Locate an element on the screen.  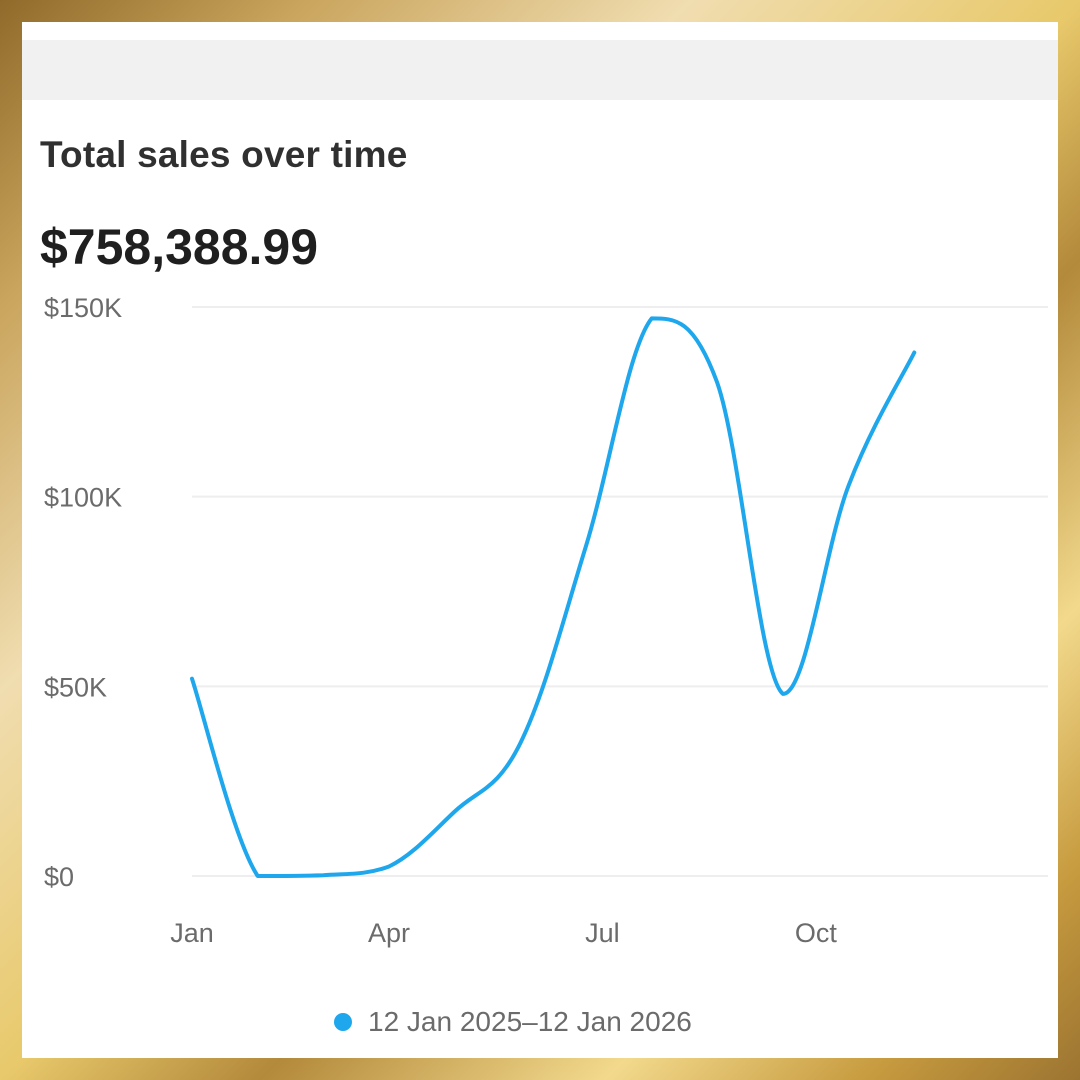
card-title: Total sales over time is located at coordinates (224, 154).